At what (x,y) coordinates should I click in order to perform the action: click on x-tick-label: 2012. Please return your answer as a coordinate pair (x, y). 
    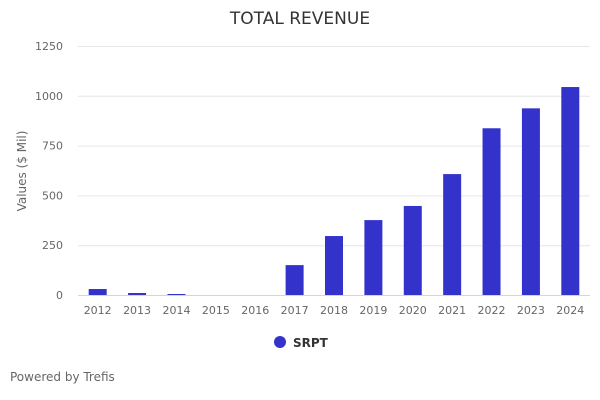
    Looking at the image, I should click on (98, 310).